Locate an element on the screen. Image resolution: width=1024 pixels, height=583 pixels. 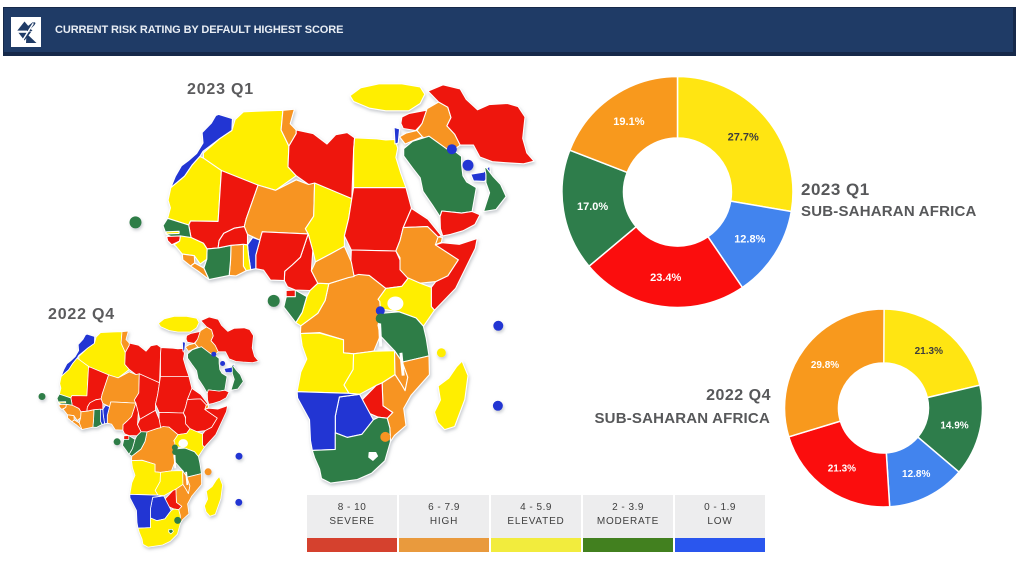
svg-text: 14.9% is located at coordinates (954, 426).